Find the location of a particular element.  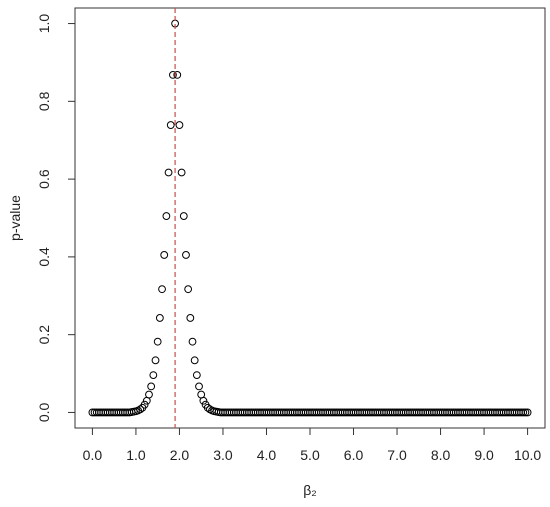

x-tick-label: 10.0 is located at coordinates (527, 455).